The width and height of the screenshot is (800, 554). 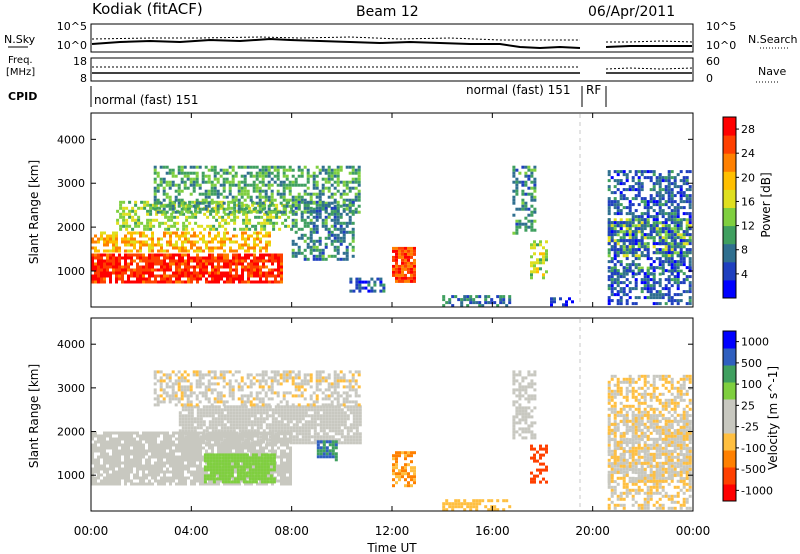 I want to click on colorbar-swatch, so click(x=729, y=180).